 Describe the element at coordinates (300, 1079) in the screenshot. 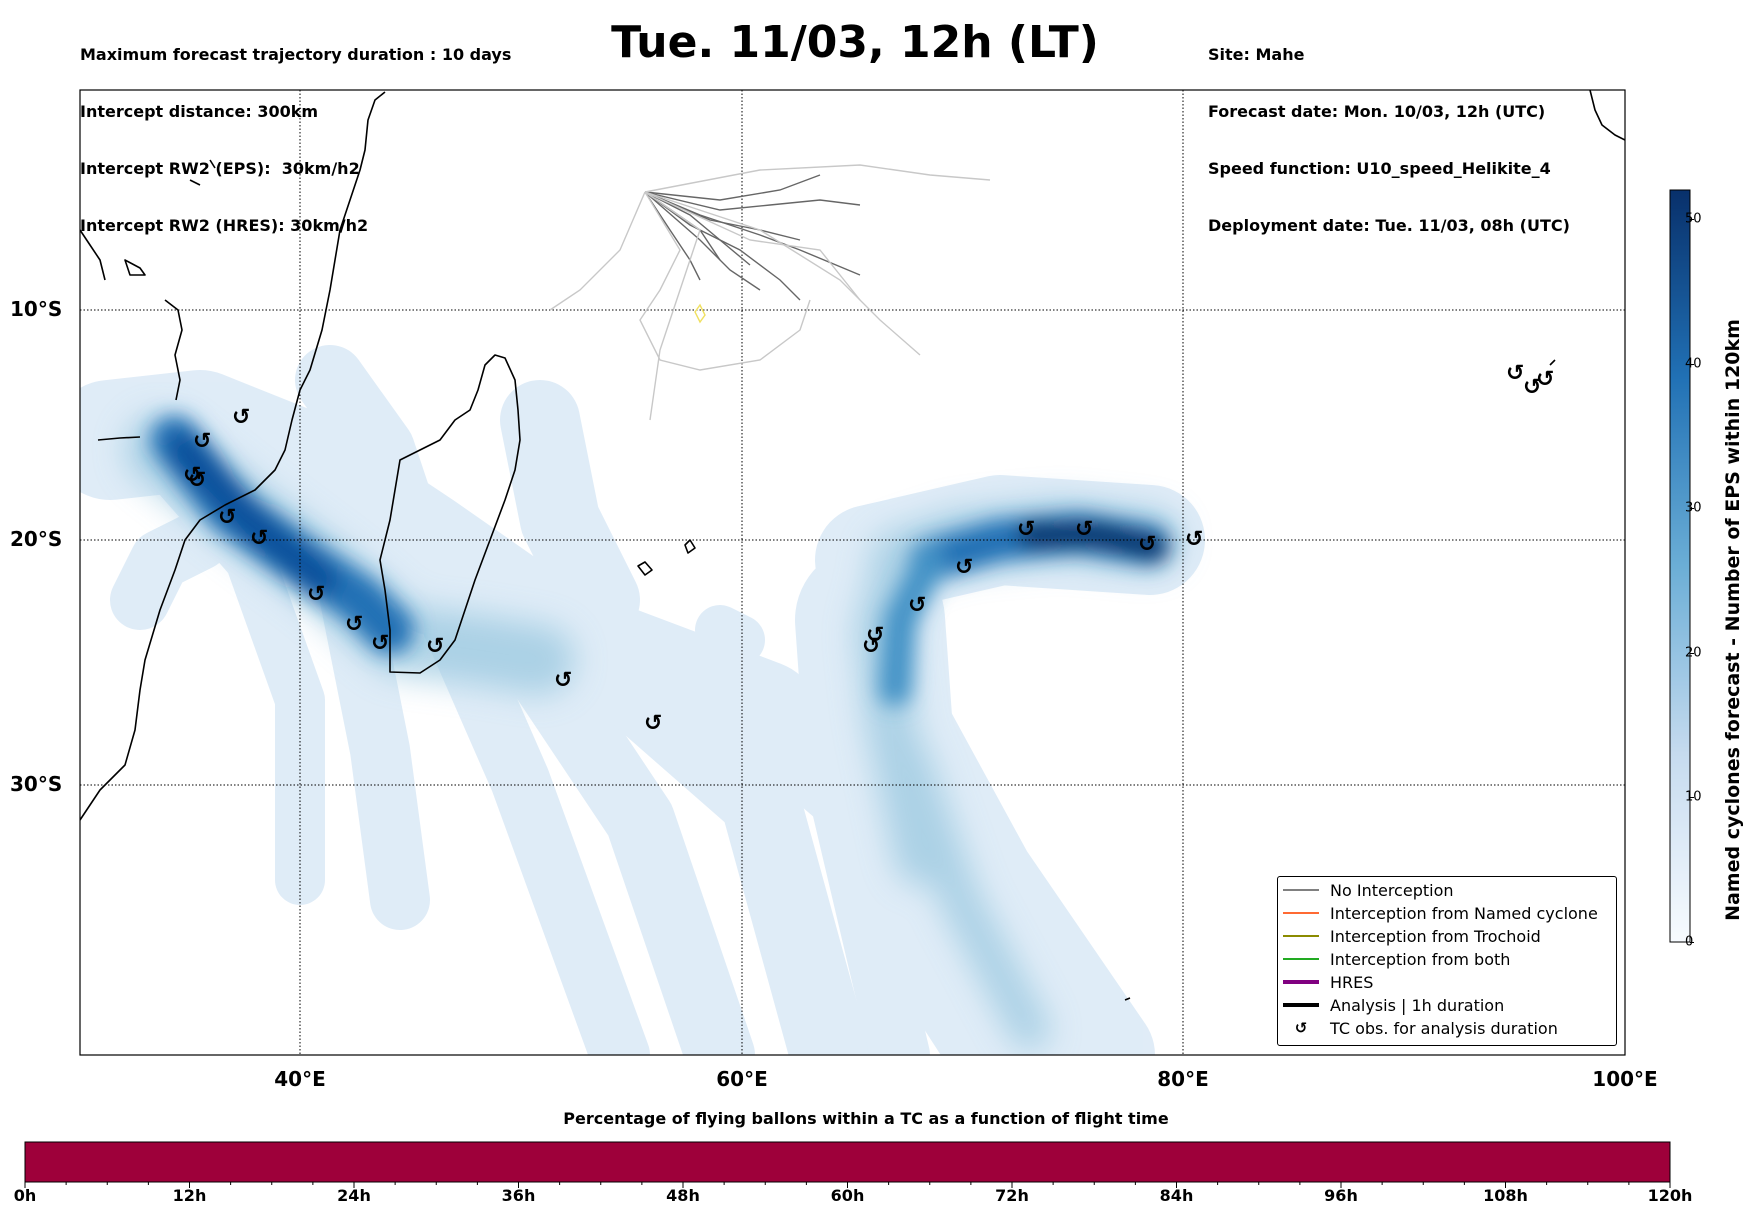

I see `lon-label-40e: 40°E` at that location.